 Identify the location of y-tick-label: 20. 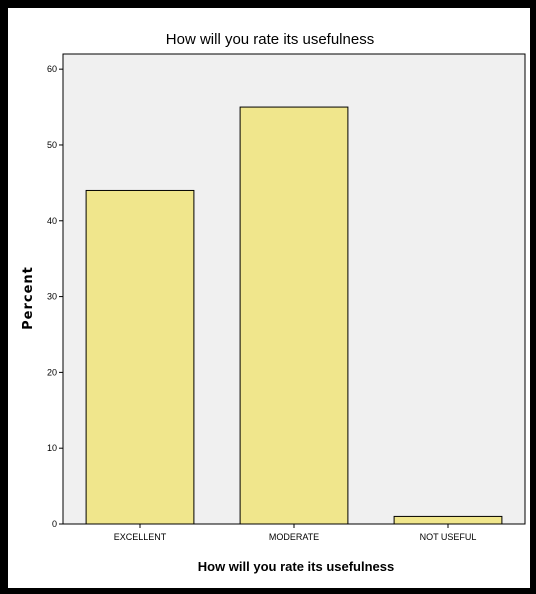
(52, 372).